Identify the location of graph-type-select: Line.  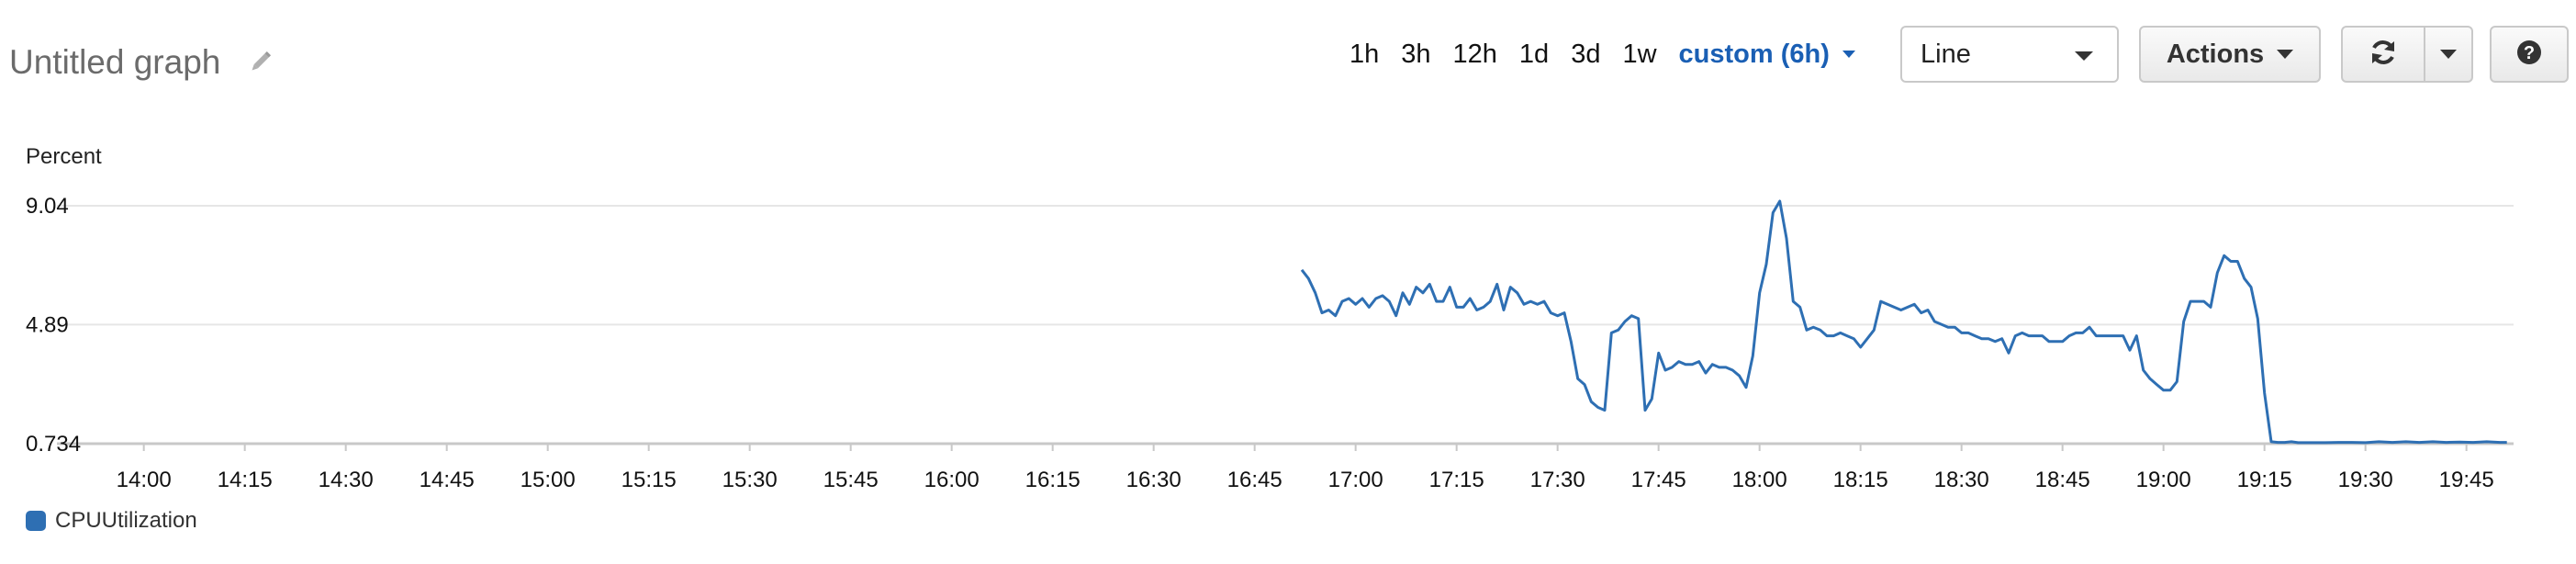
(2009, 54).